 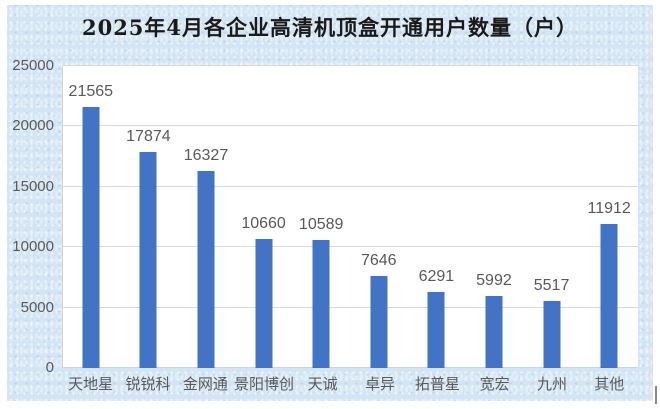 I want to click on bar-slot: 10589, so click(x=321, y=217).